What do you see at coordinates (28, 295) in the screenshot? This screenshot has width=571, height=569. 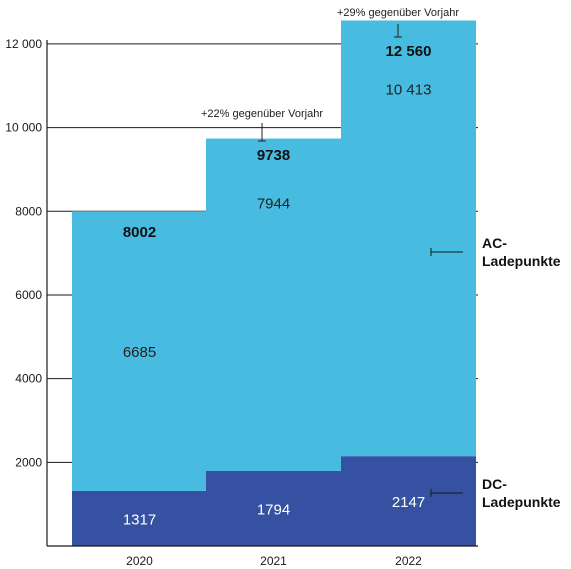 I see `y-tick-label-6000: 6000` at bounding box center [28, 295].